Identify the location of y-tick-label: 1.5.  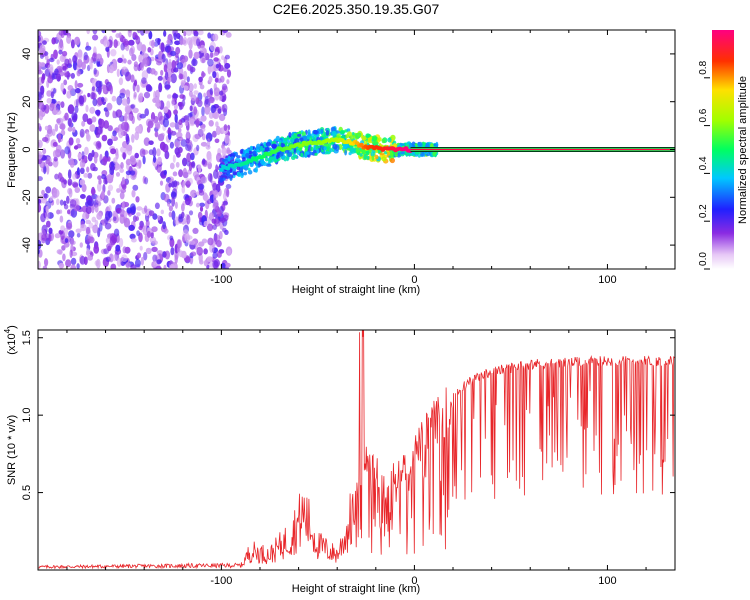
(27, 337).